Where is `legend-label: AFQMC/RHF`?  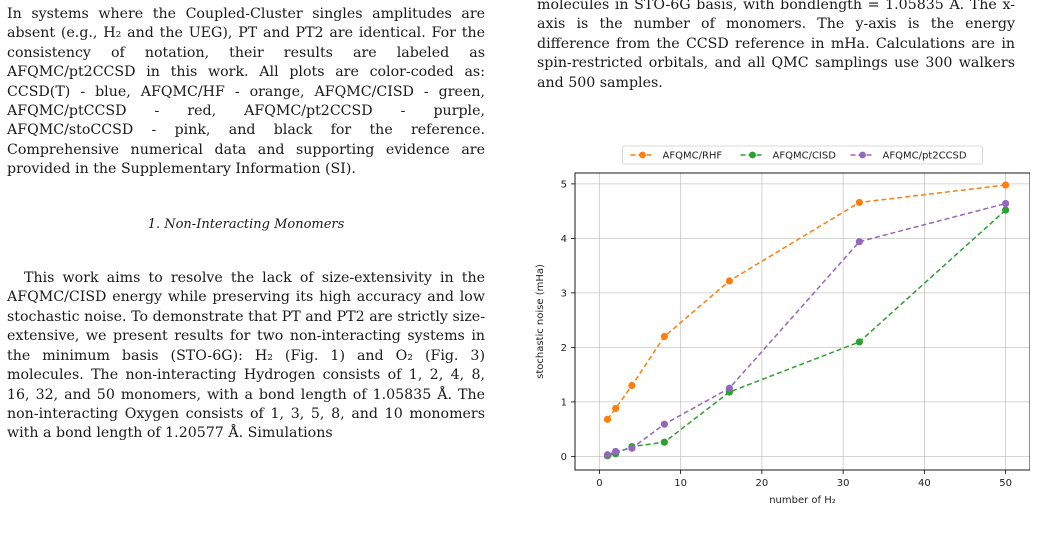
legend-label: AFQMC/RHF is located at coordinates (693, 156).